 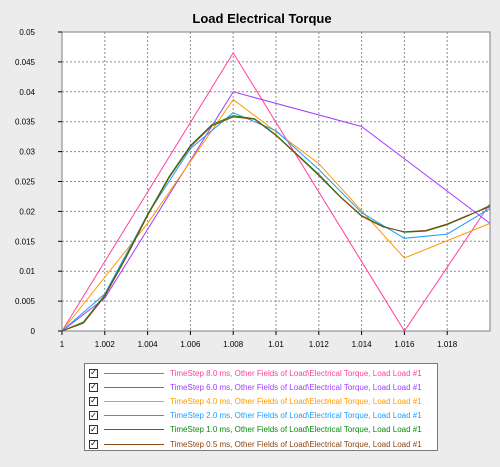 I want to click on y-tick-label: 0.045, so click(x=25, y=62).